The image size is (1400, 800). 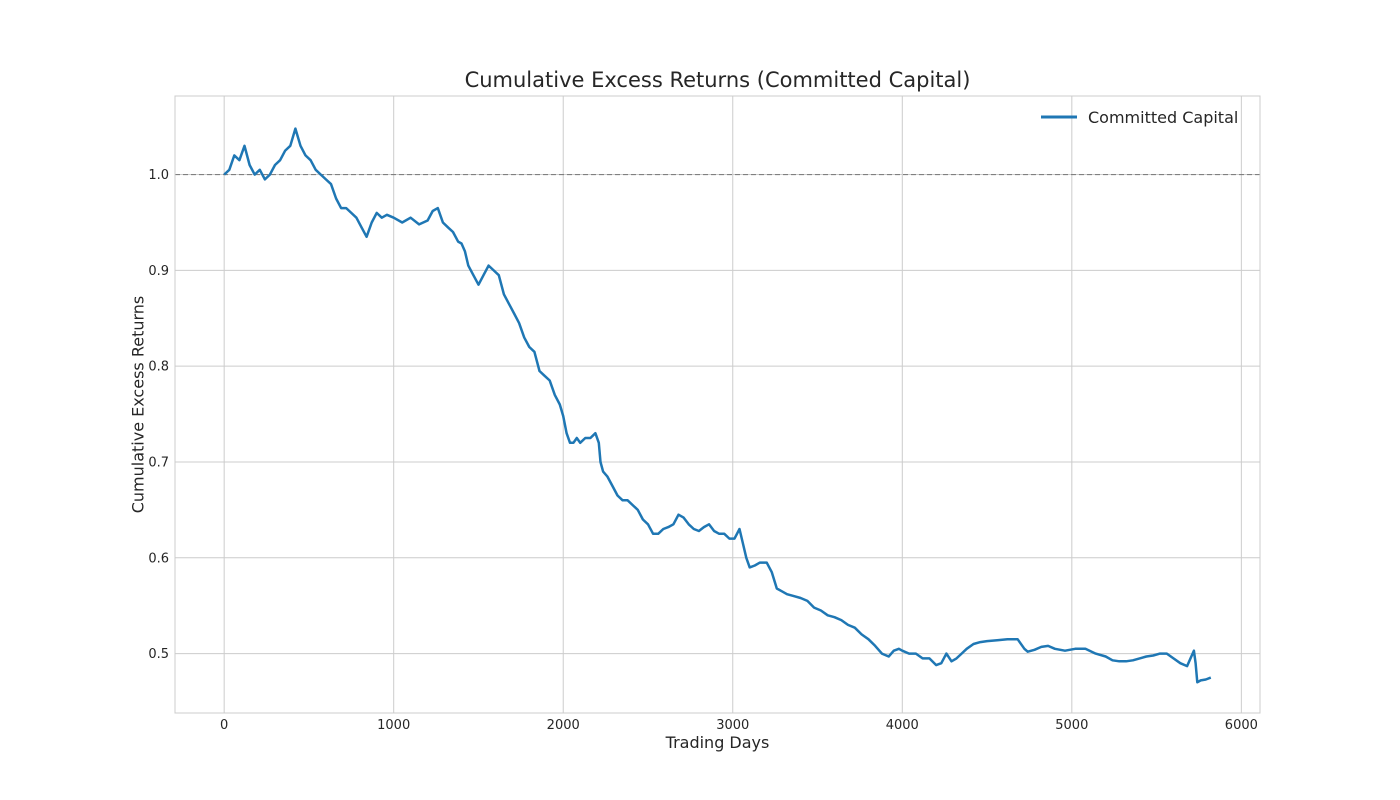 What do you see at coordinates (138, 405) in the screenshot?
I see `y-axis-label: Cumulative Excess Returns` at bounding box center [138, 405].